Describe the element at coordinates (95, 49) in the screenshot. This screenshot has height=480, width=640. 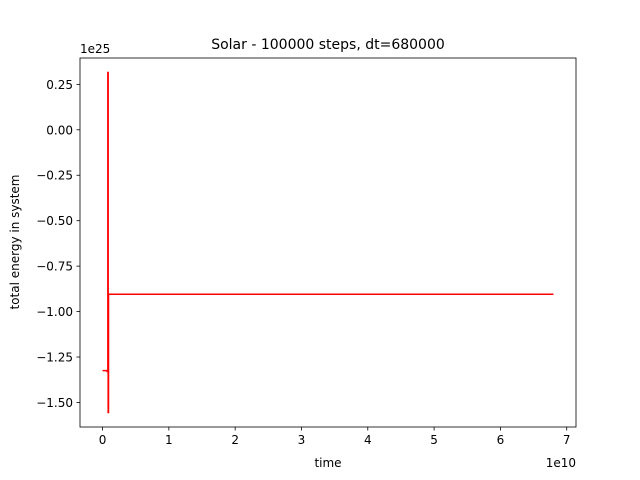
I see `y-axis-offset-label: 1e25` at that location.